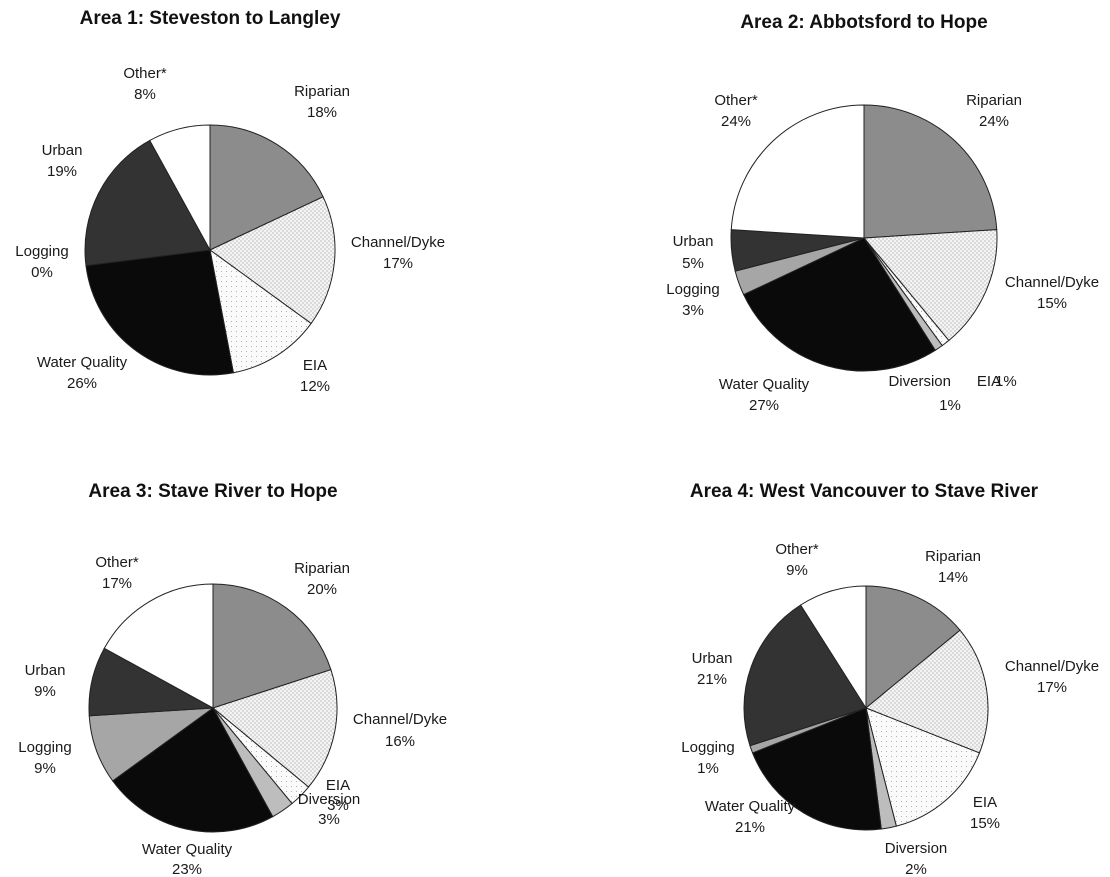 The image size is (1110, 877). I want to click on slice-label-urban: Urban 19%, so click(62, 161).